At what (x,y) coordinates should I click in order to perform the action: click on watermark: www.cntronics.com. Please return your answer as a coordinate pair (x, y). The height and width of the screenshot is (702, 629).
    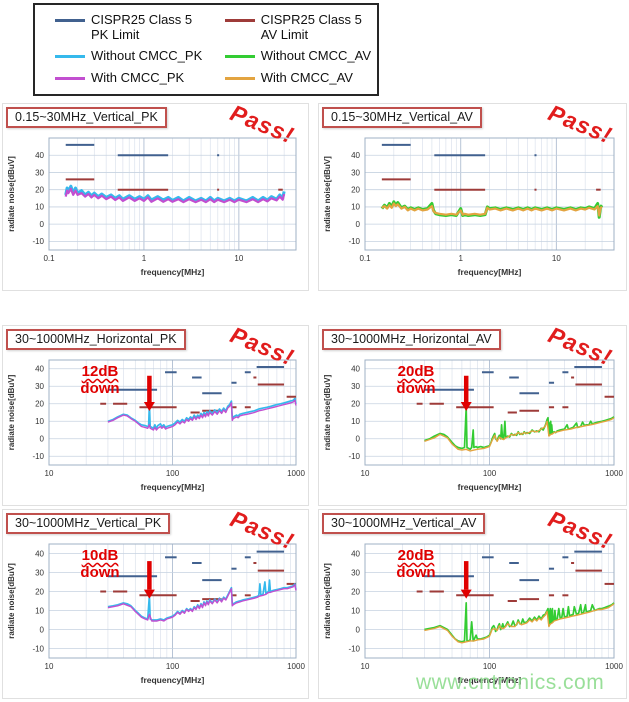
    Looking at the image, I should click on (510, 682).